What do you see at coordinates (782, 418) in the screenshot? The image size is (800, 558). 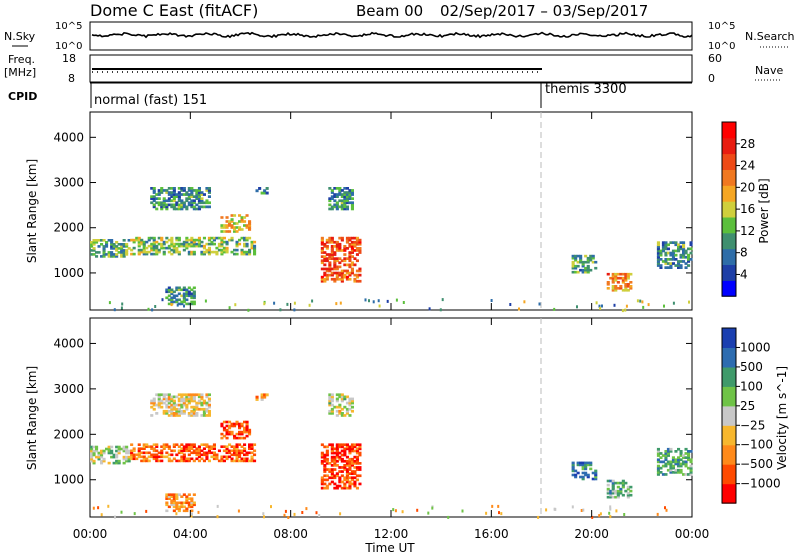 I see `velocity-colorbar-label: Velocity [m s^-1]` at bounding box center [782, 418].